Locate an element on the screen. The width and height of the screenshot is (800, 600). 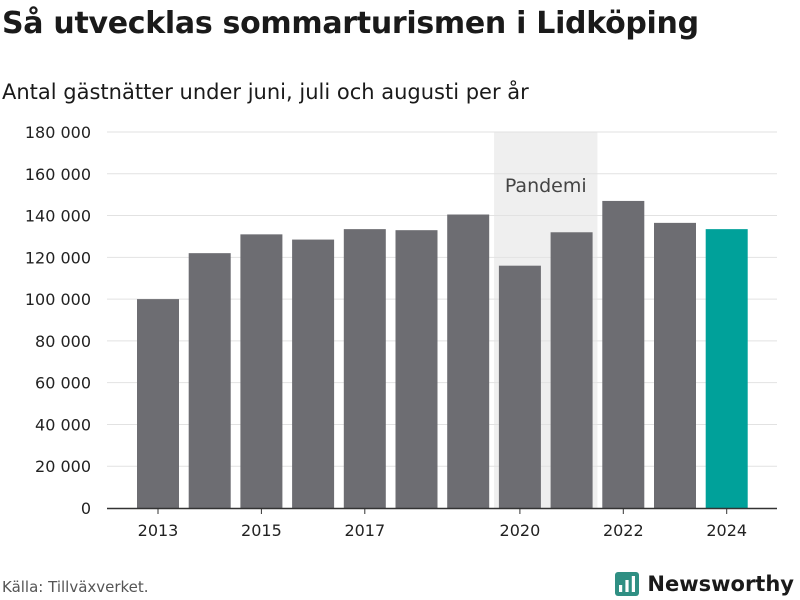
bar-2021 is located at coordinates (571, 370).